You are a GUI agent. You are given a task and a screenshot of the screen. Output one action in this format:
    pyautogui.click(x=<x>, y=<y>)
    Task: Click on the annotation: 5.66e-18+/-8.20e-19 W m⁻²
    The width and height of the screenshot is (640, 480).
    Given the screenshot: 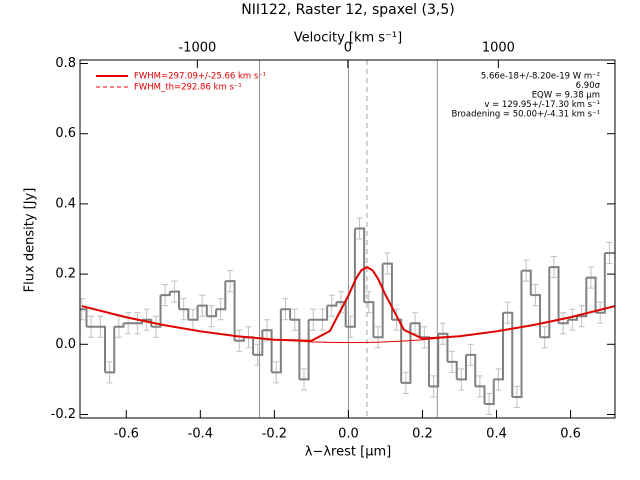 What is the action you would take?
    pyautogui.click(x=540, y=77)
    